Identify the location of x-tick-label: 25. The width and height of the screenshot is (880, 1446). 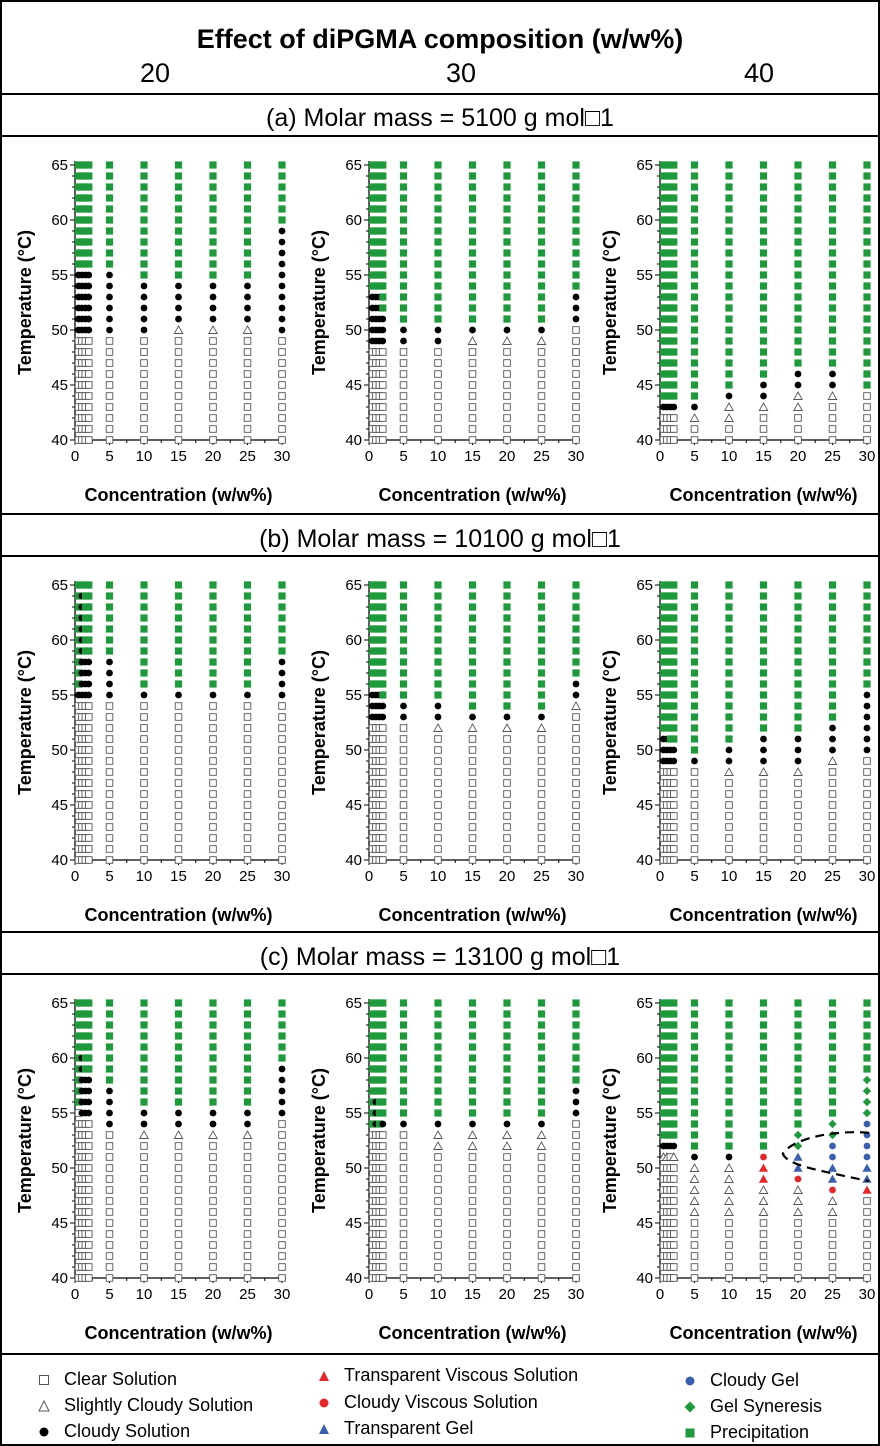
(247, 876).